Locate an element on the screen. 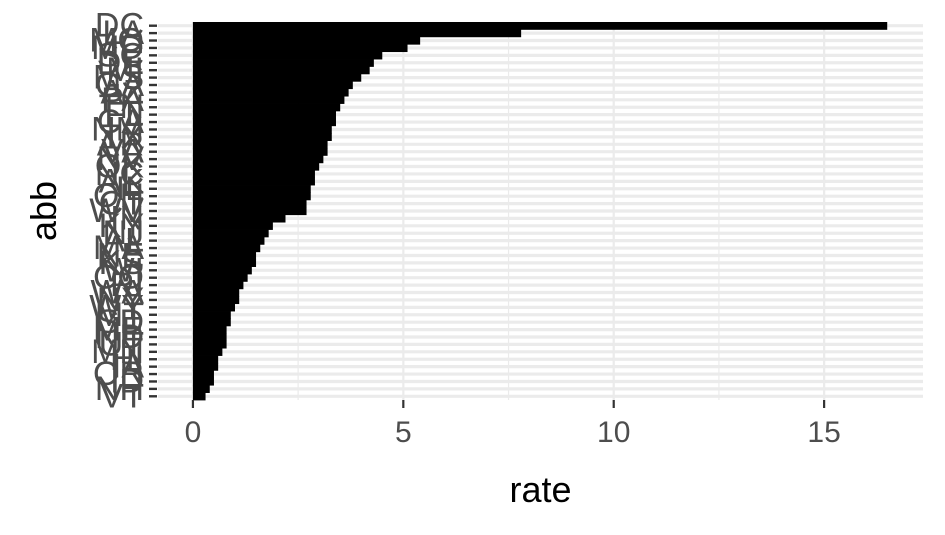 Image resolution: width=945 pixels, height=535 pixels. y-tick-label: WA is located at coordinates (117, 293).